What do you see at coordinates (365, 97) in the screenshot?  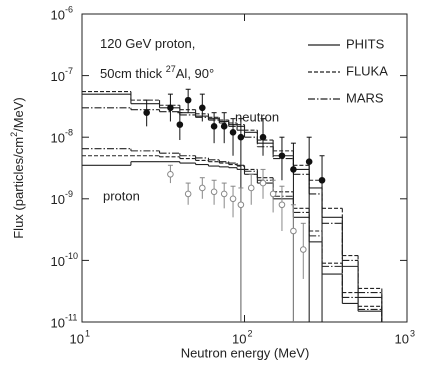 I see `legend-label: MARS` at bounding box center [365, 97].